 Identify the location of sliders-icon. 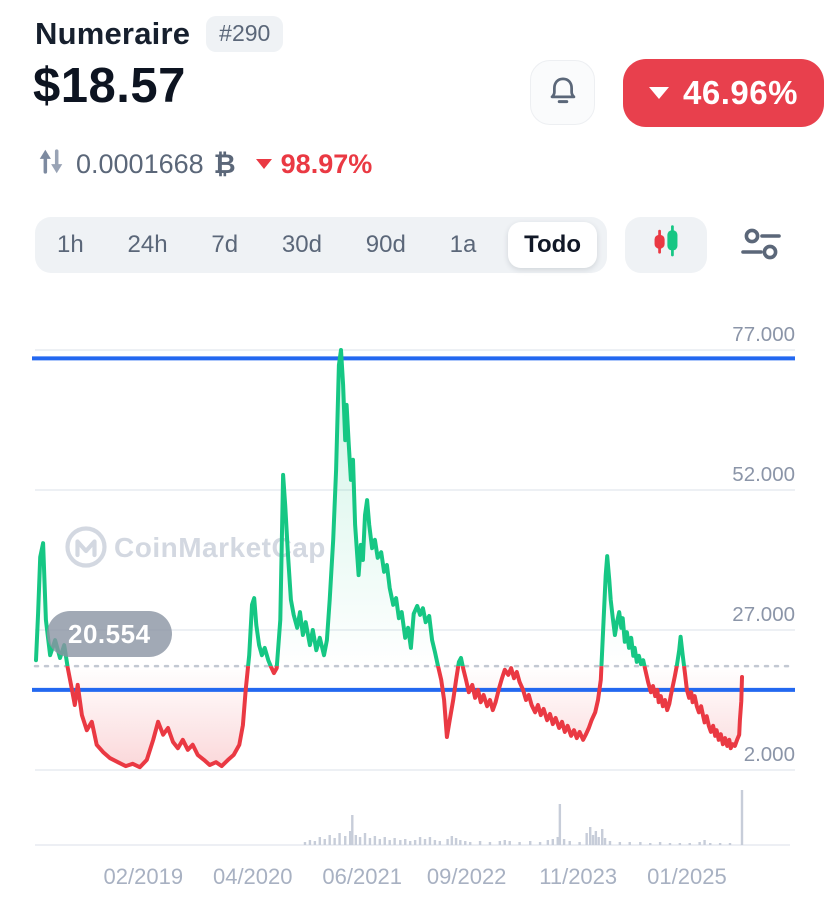
(761, 245).